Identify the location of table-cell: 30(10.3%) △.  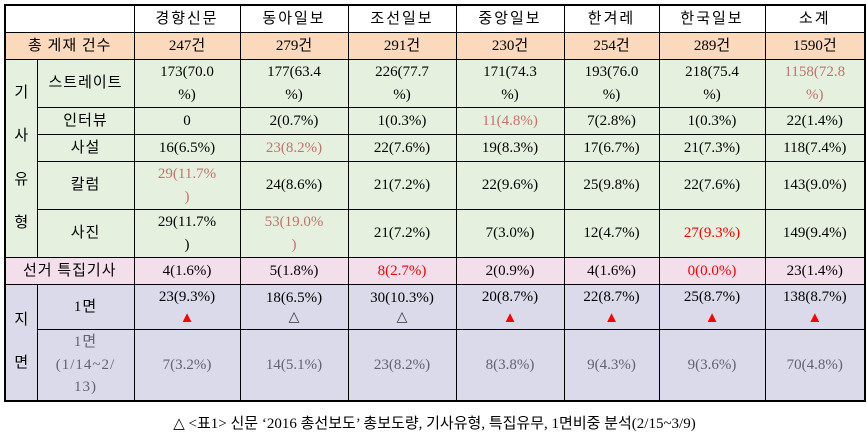
(402, 307).